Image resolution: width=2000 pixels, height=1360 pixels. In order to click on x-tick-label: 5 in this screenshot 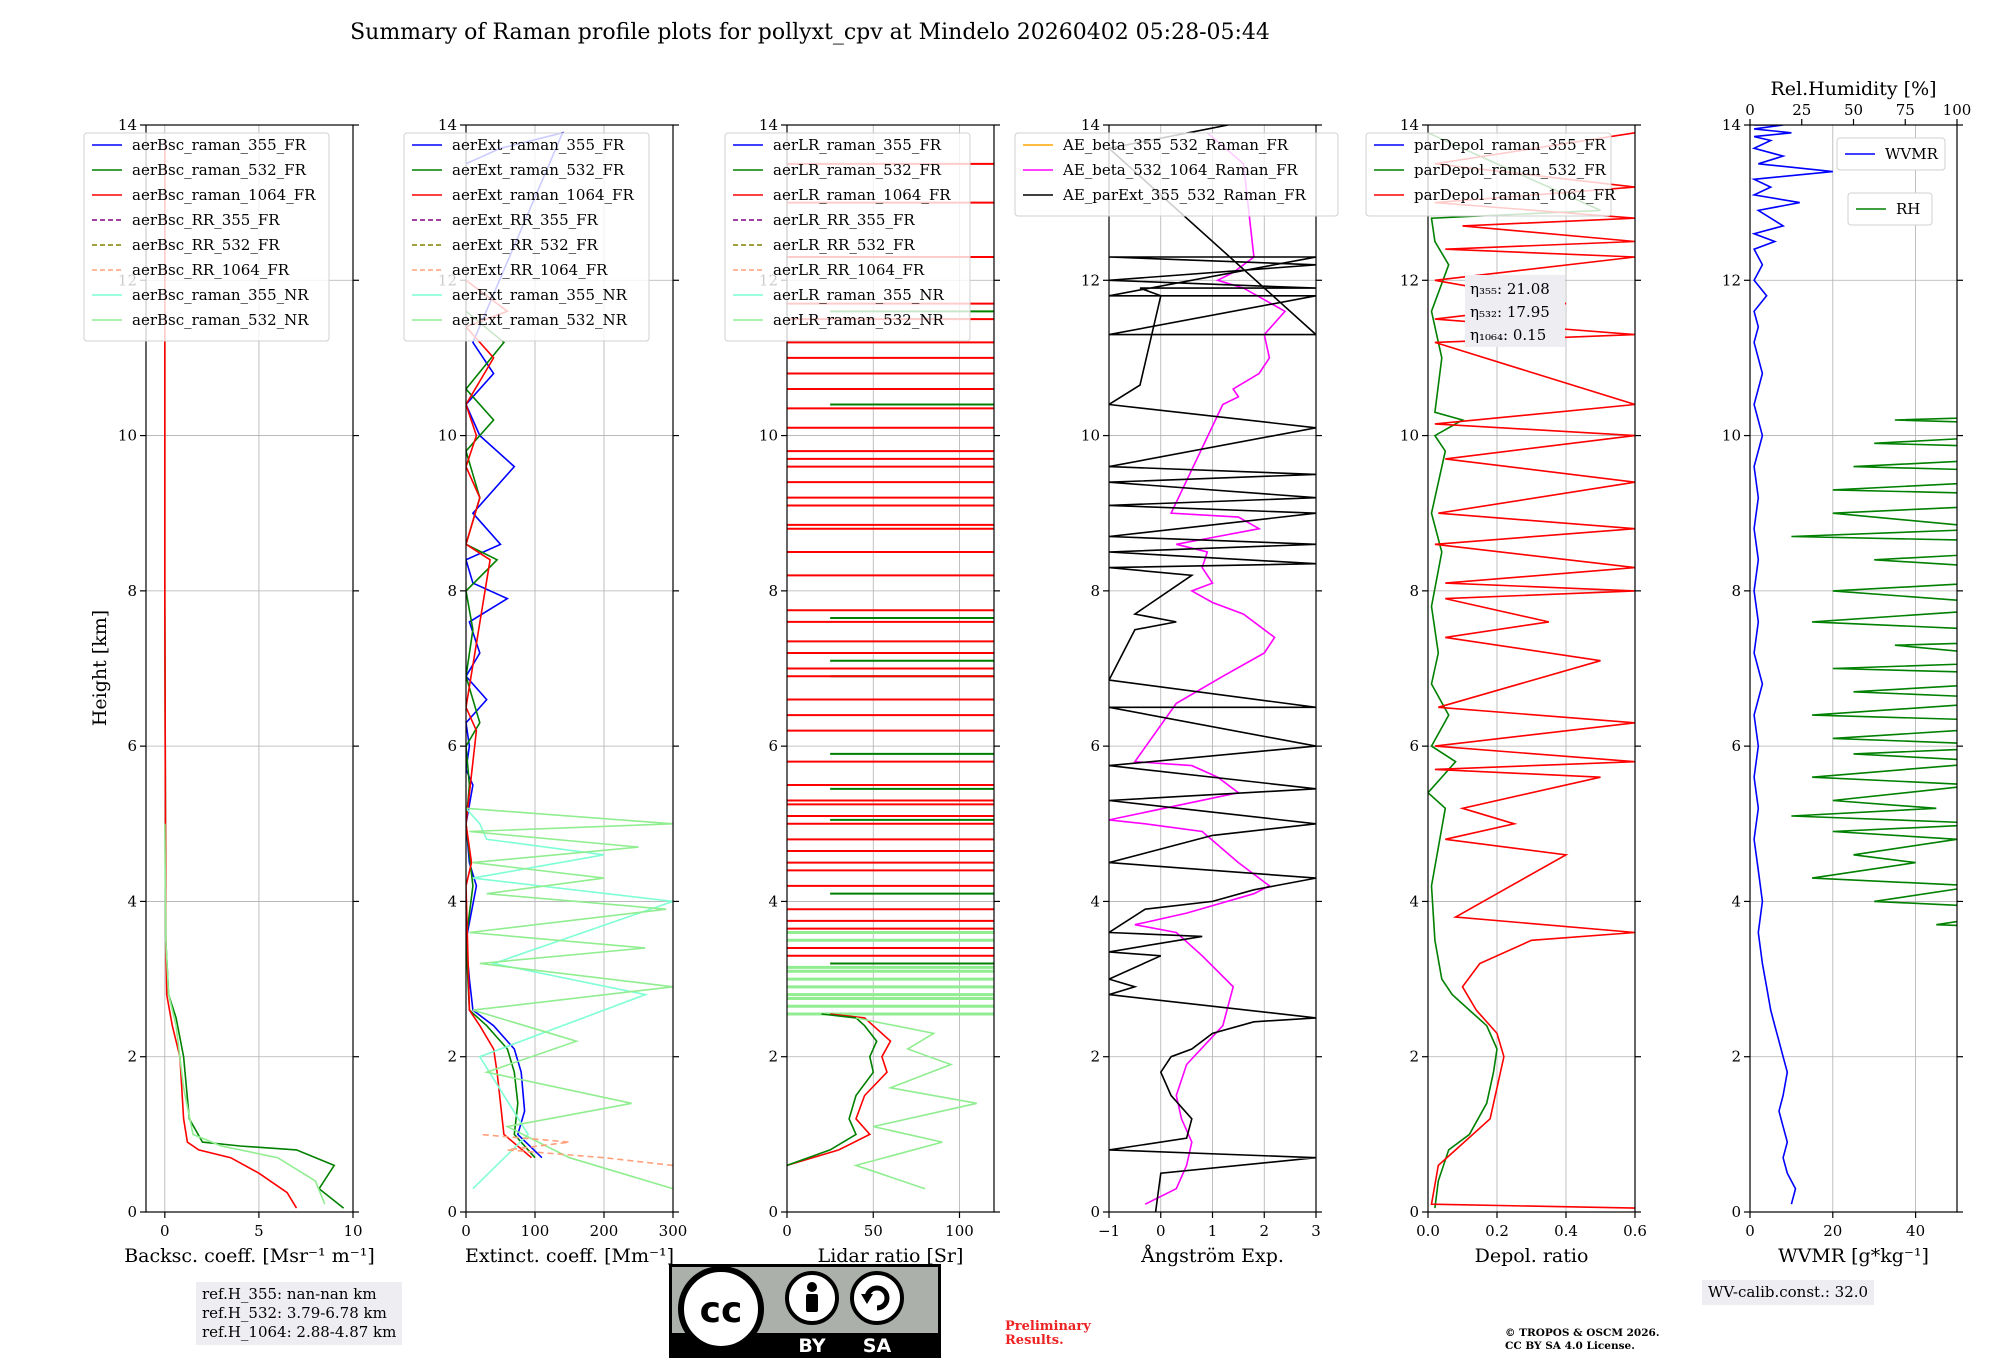, I will do `click(259, 1231)`.